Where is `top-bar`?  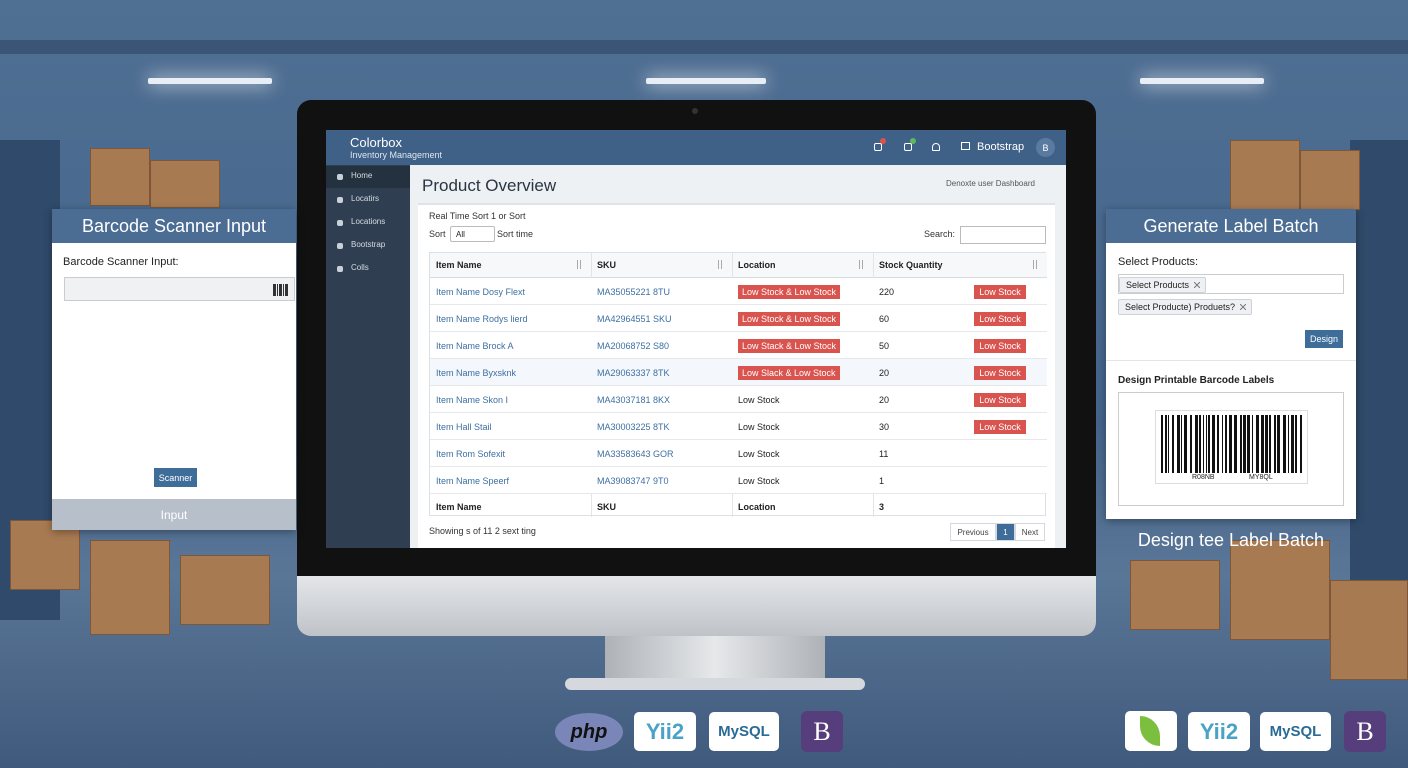
top-bar is located at coordinates (696, 147).